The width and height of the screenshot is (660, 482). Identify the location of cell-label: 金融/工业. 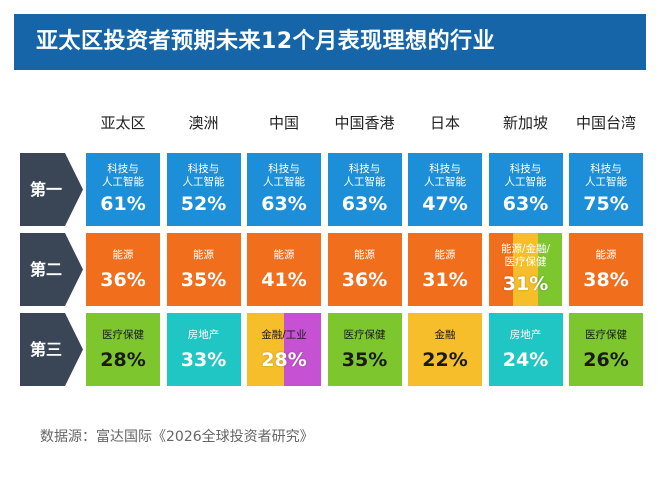
(284, 335).